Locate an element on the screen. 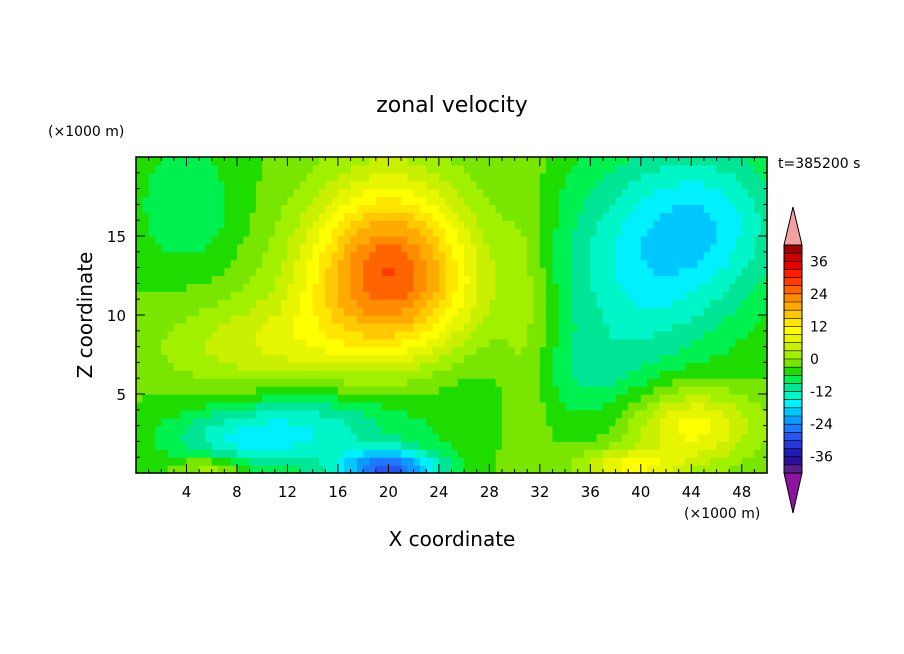  time-label: t=385200 s is located at coordinates (819, 164).